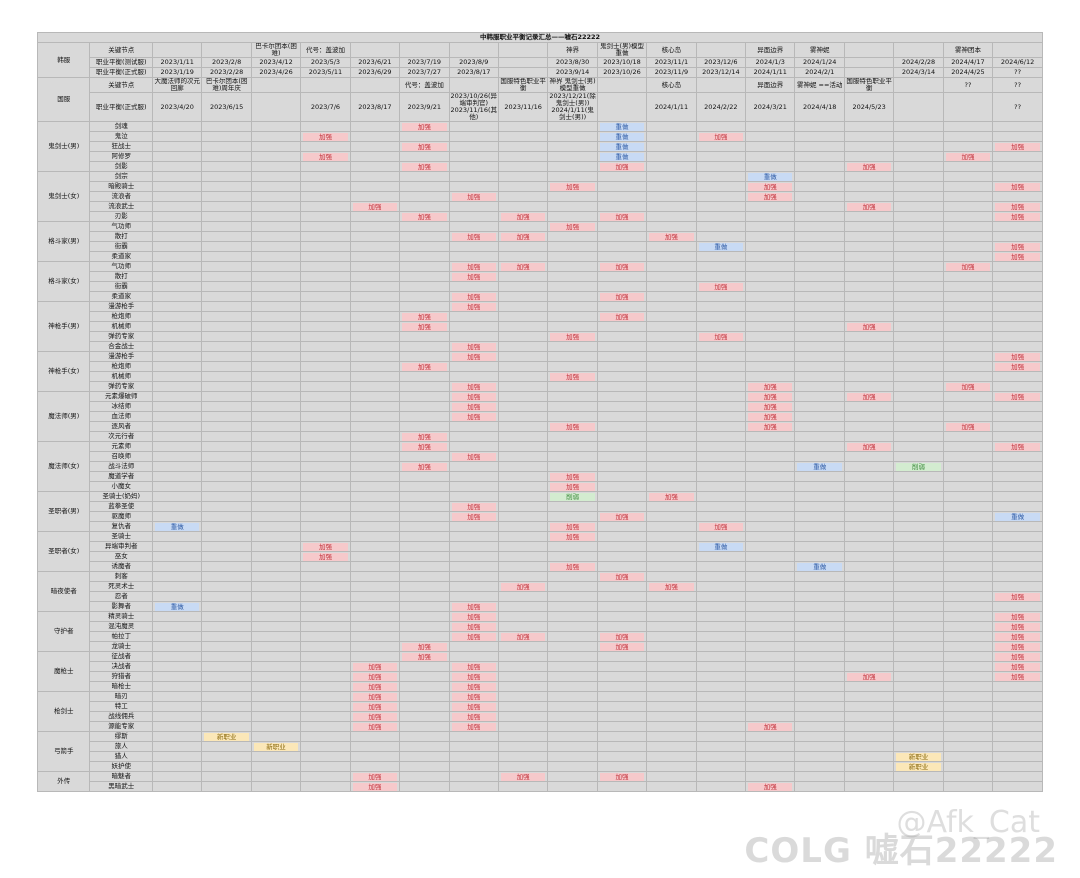 The width and height of the screenshot is (1080, 878). Describe the element at coordinates (901, 851) in the screenshot. I see `watermark-brand: COLG 嘘石22222` at that location.